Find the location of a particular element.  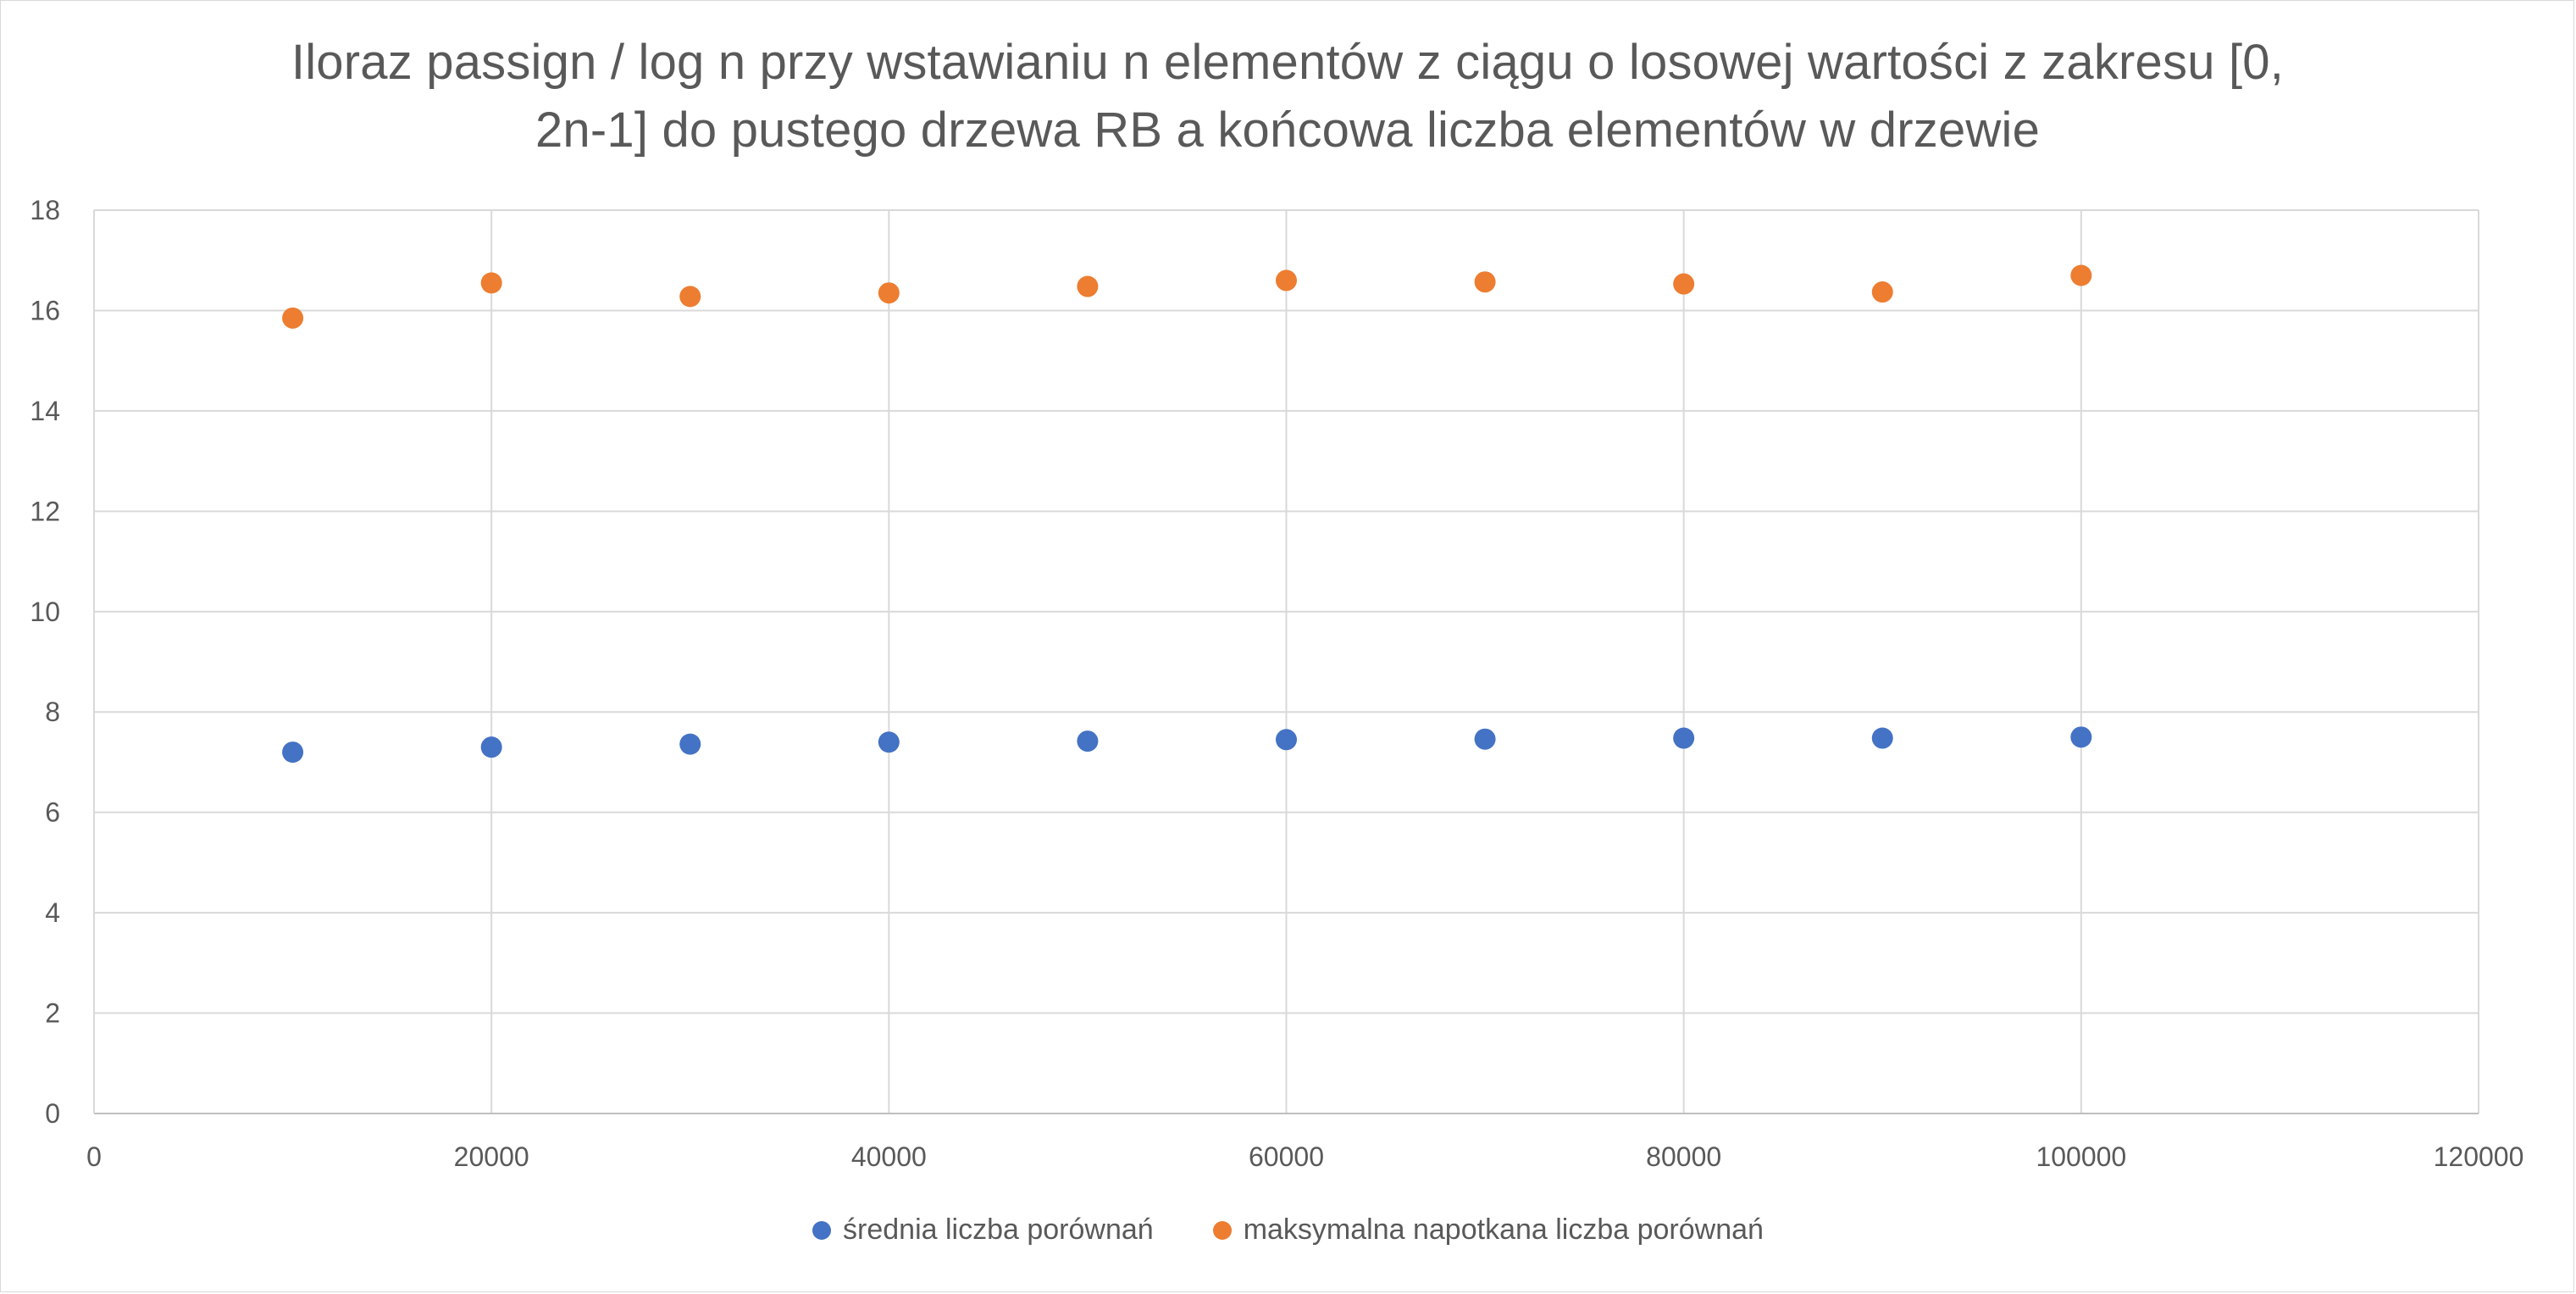

y-tick-label: 16 is located at coordinates (45, 310).